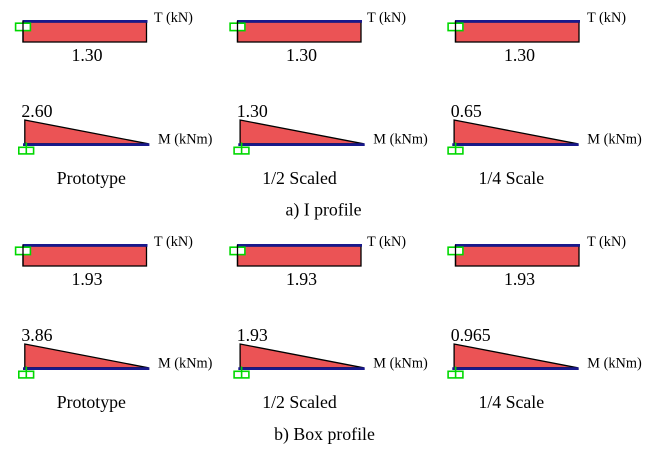 The width and height of the screenshot is (650, 453). Describe the element at coordinates (466, 111) in the screenshot. I see `svg-text: 0.65` at that location.